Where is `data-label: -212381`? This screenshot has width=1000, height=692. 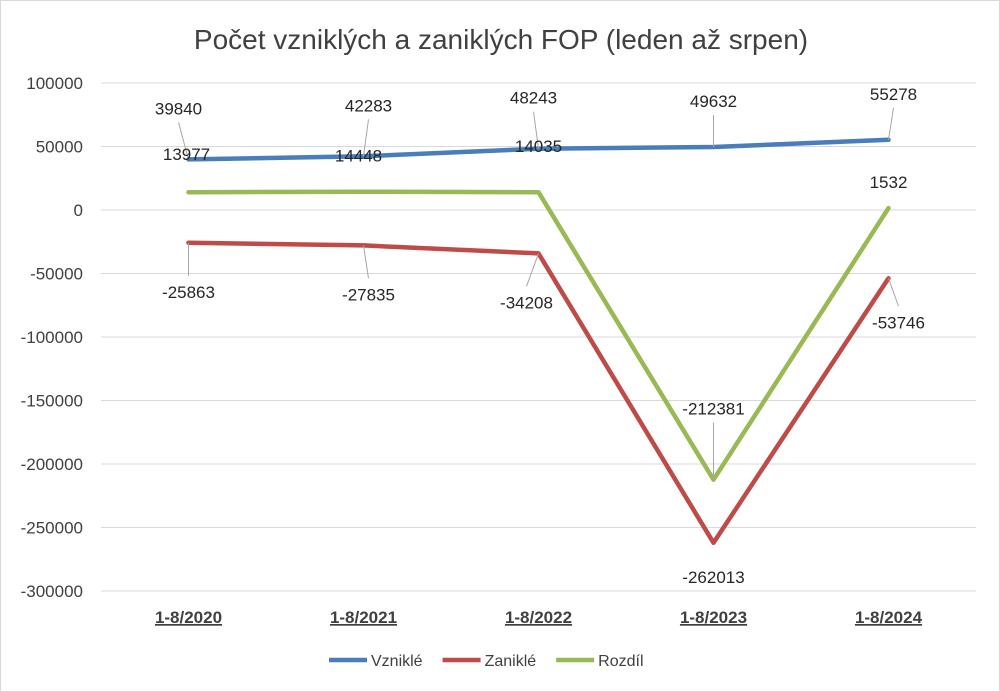
data-label: -212381 is located at coordinates (713, 409).